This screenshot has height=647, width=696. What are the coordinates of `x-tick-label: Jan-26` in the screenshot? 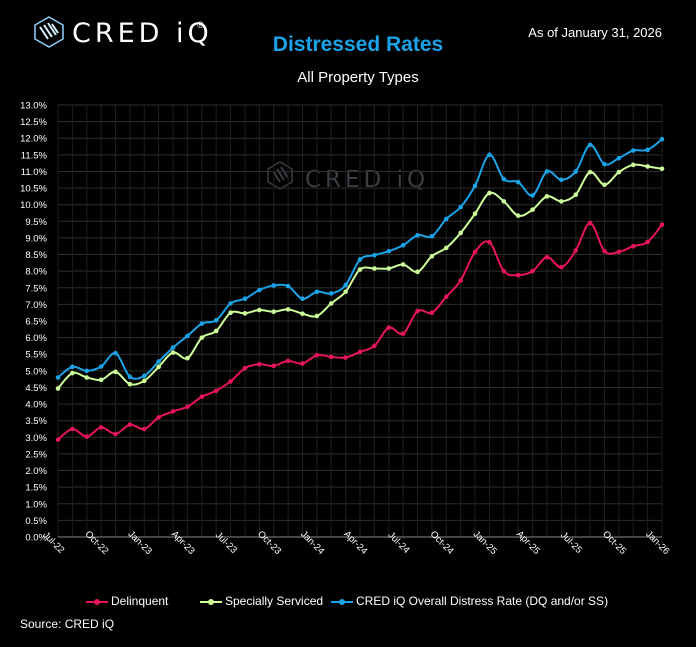 It's located at (657, 543).